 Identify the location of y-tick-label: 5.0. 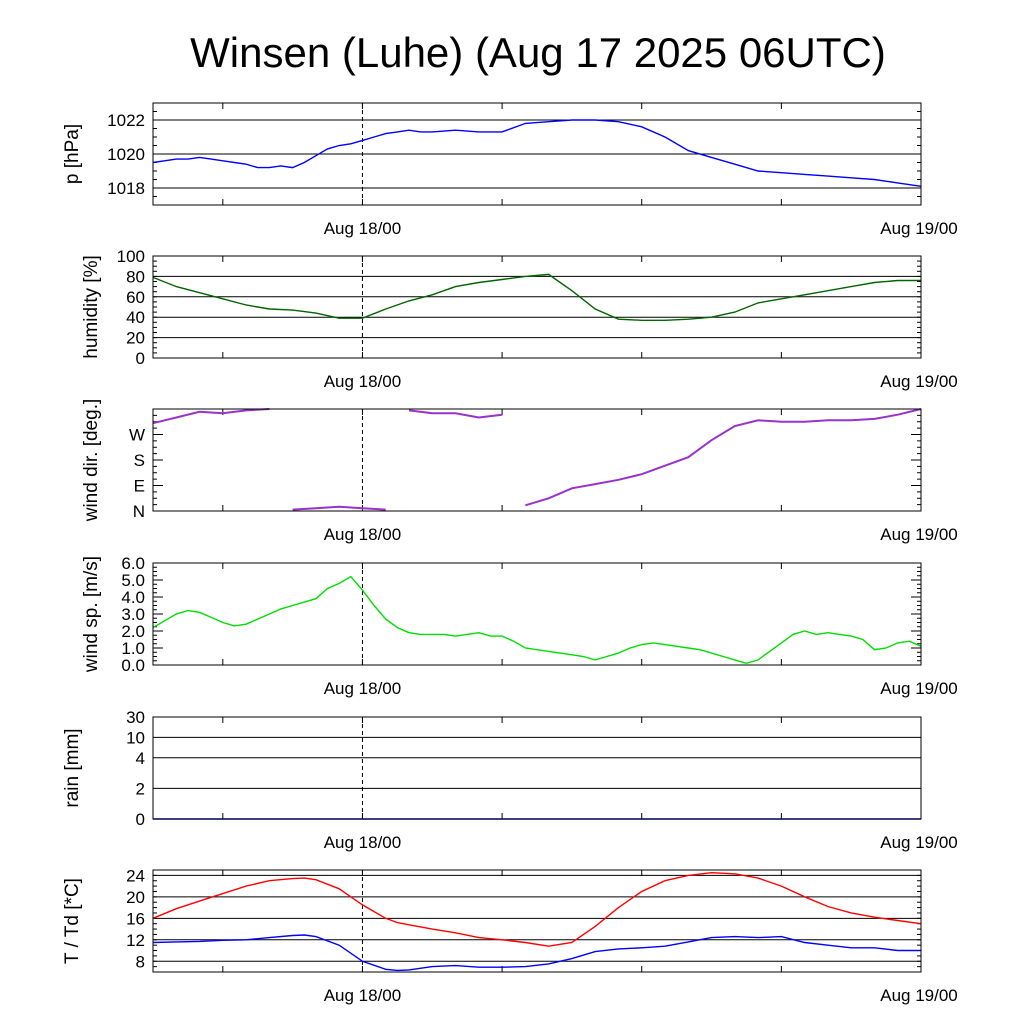
(133, 580).